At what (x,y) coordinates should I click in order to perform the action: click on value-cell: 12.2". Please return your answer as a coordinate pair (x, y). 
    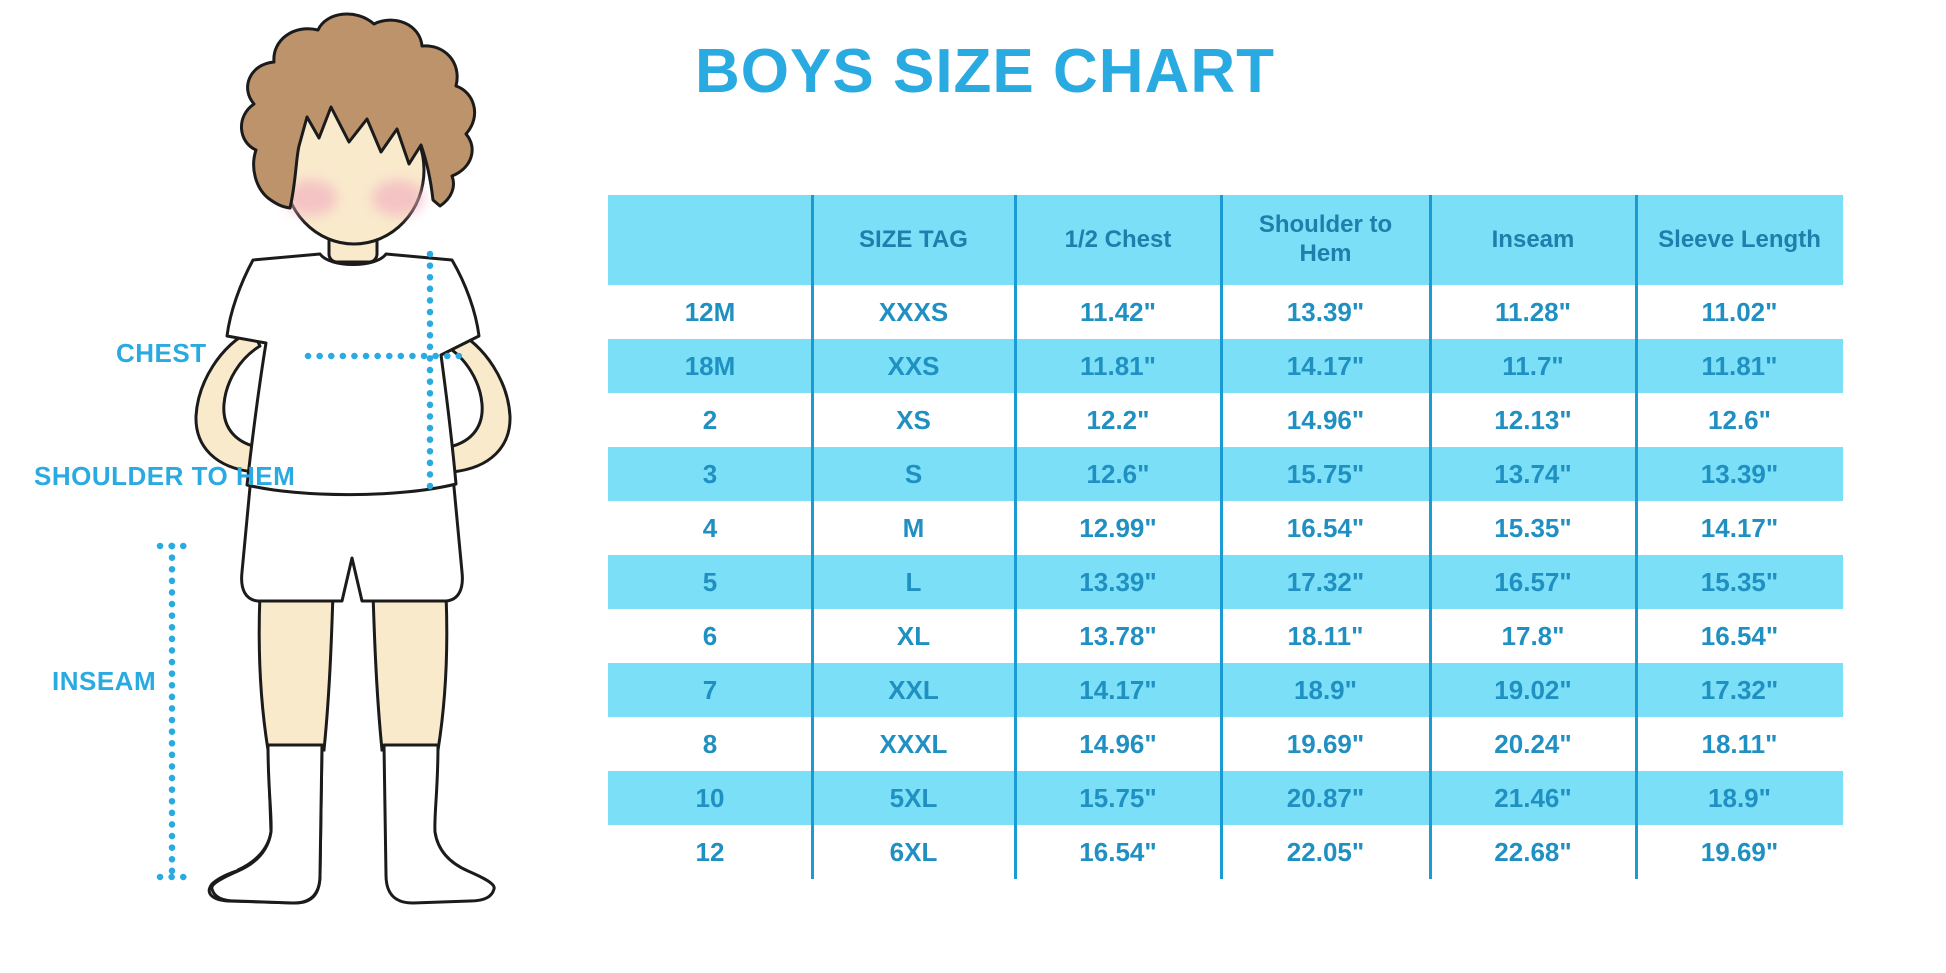
    Looking at the image, I should click on (1118, 419).